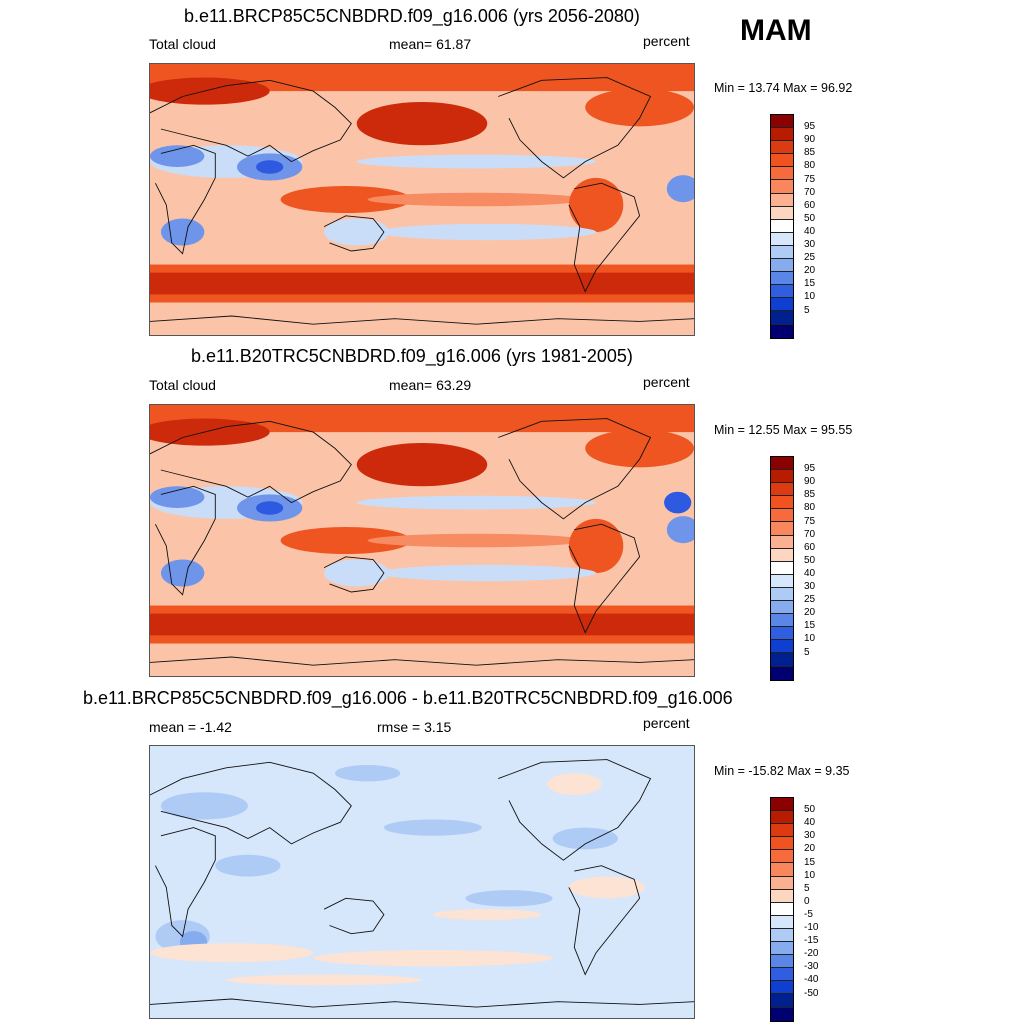 The image size is (1024, 1024). I want to click on panel-1-mean-label: mean= 61.87, so click(430, 44).